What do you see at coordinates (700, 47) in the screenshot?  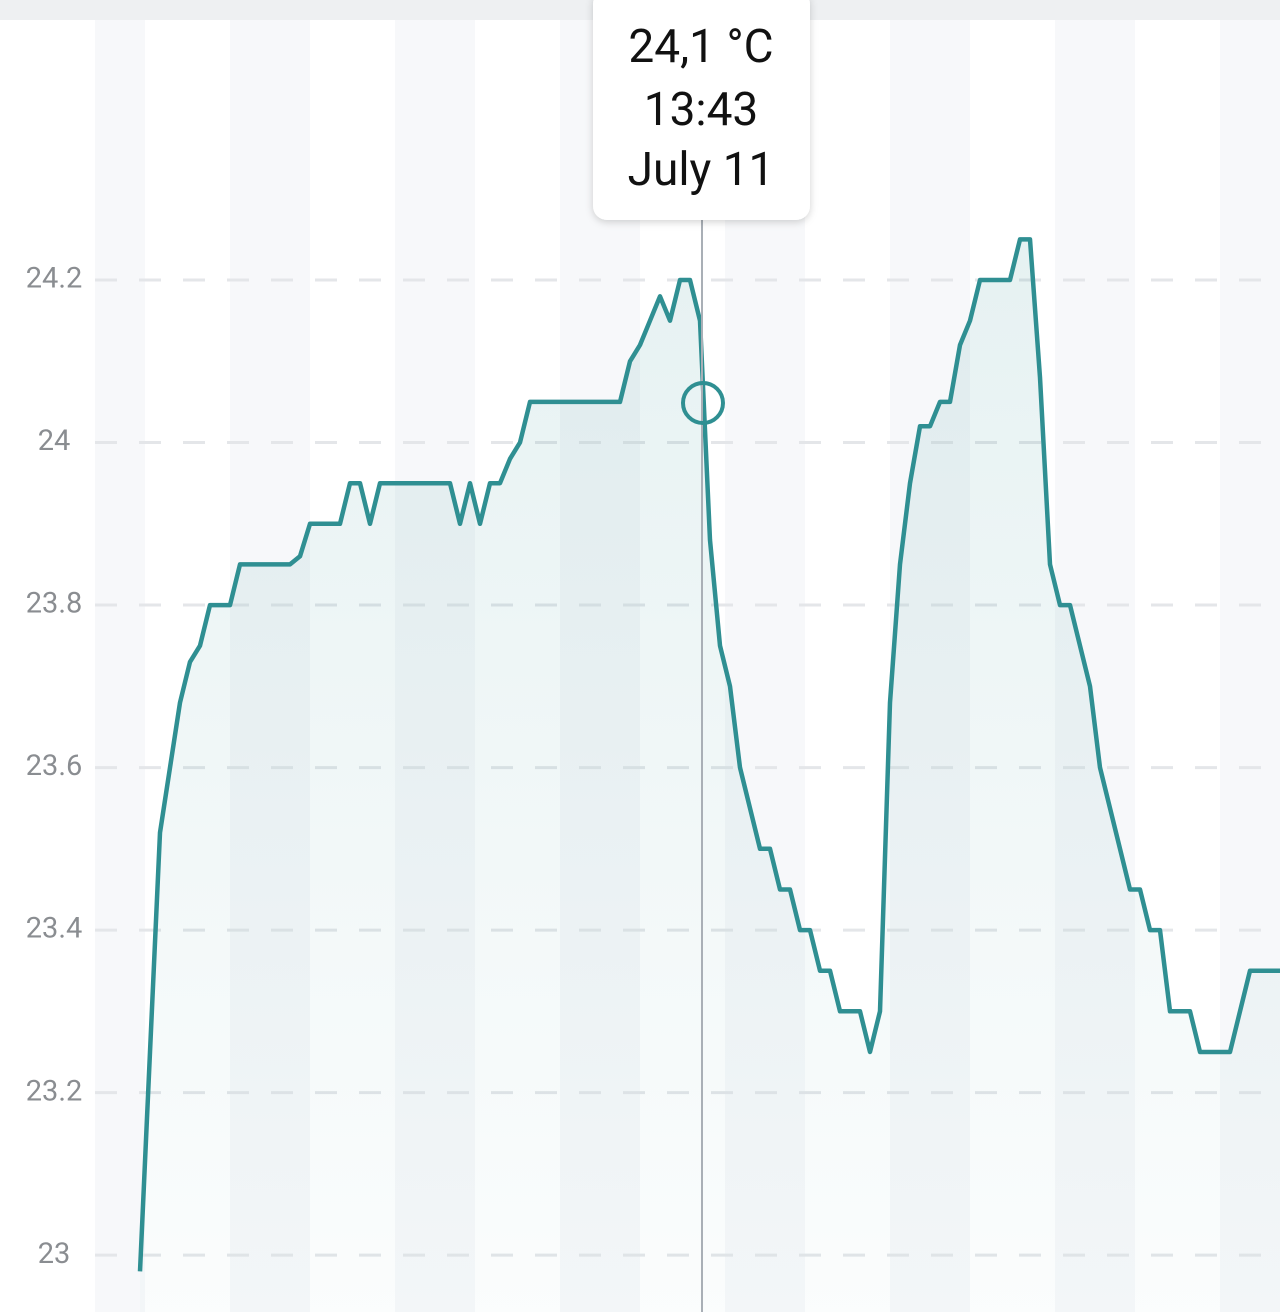 I see `tooltip-value: 24,1 °C` at bounding box center [700, 47].